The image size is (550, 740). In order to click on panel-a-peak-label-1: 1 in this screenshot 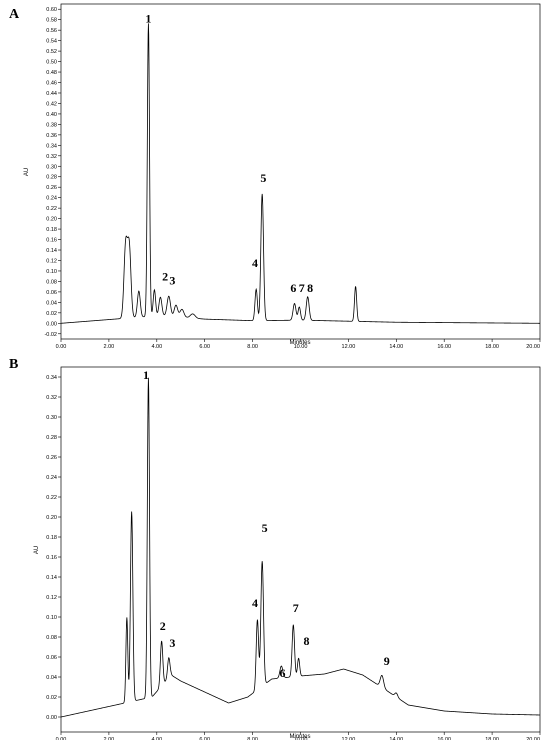, I will do `click(148, 18)`.